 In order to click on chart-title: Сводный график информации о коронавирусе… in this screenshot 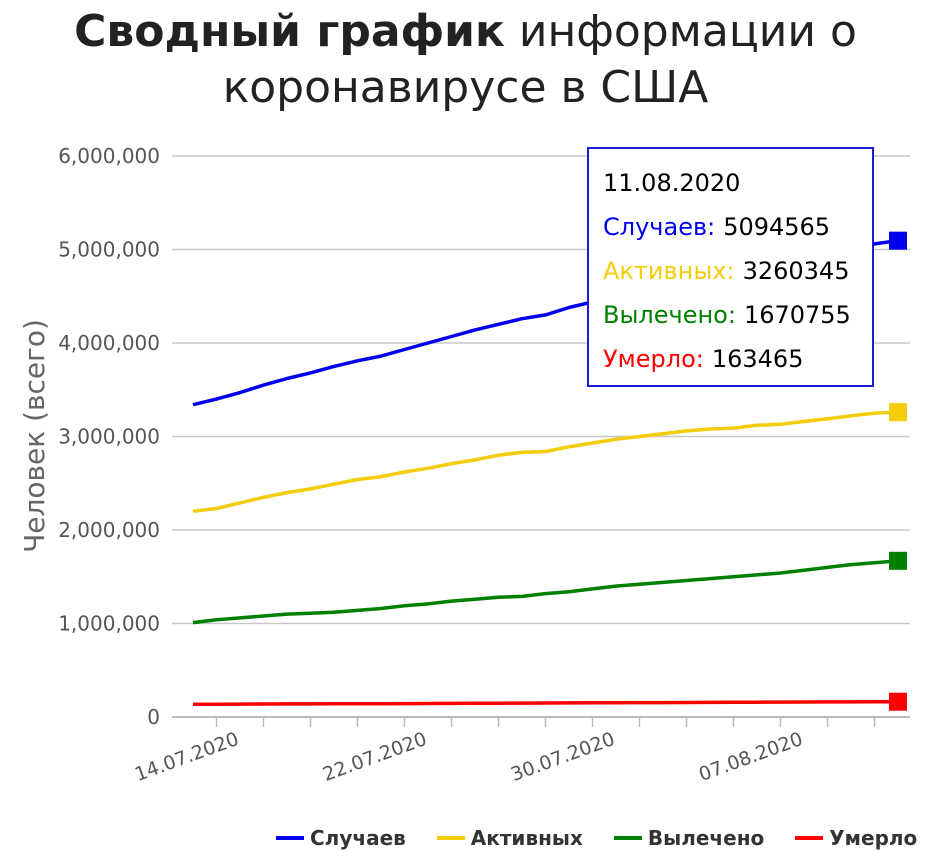, I will do `click(465, 60)`.